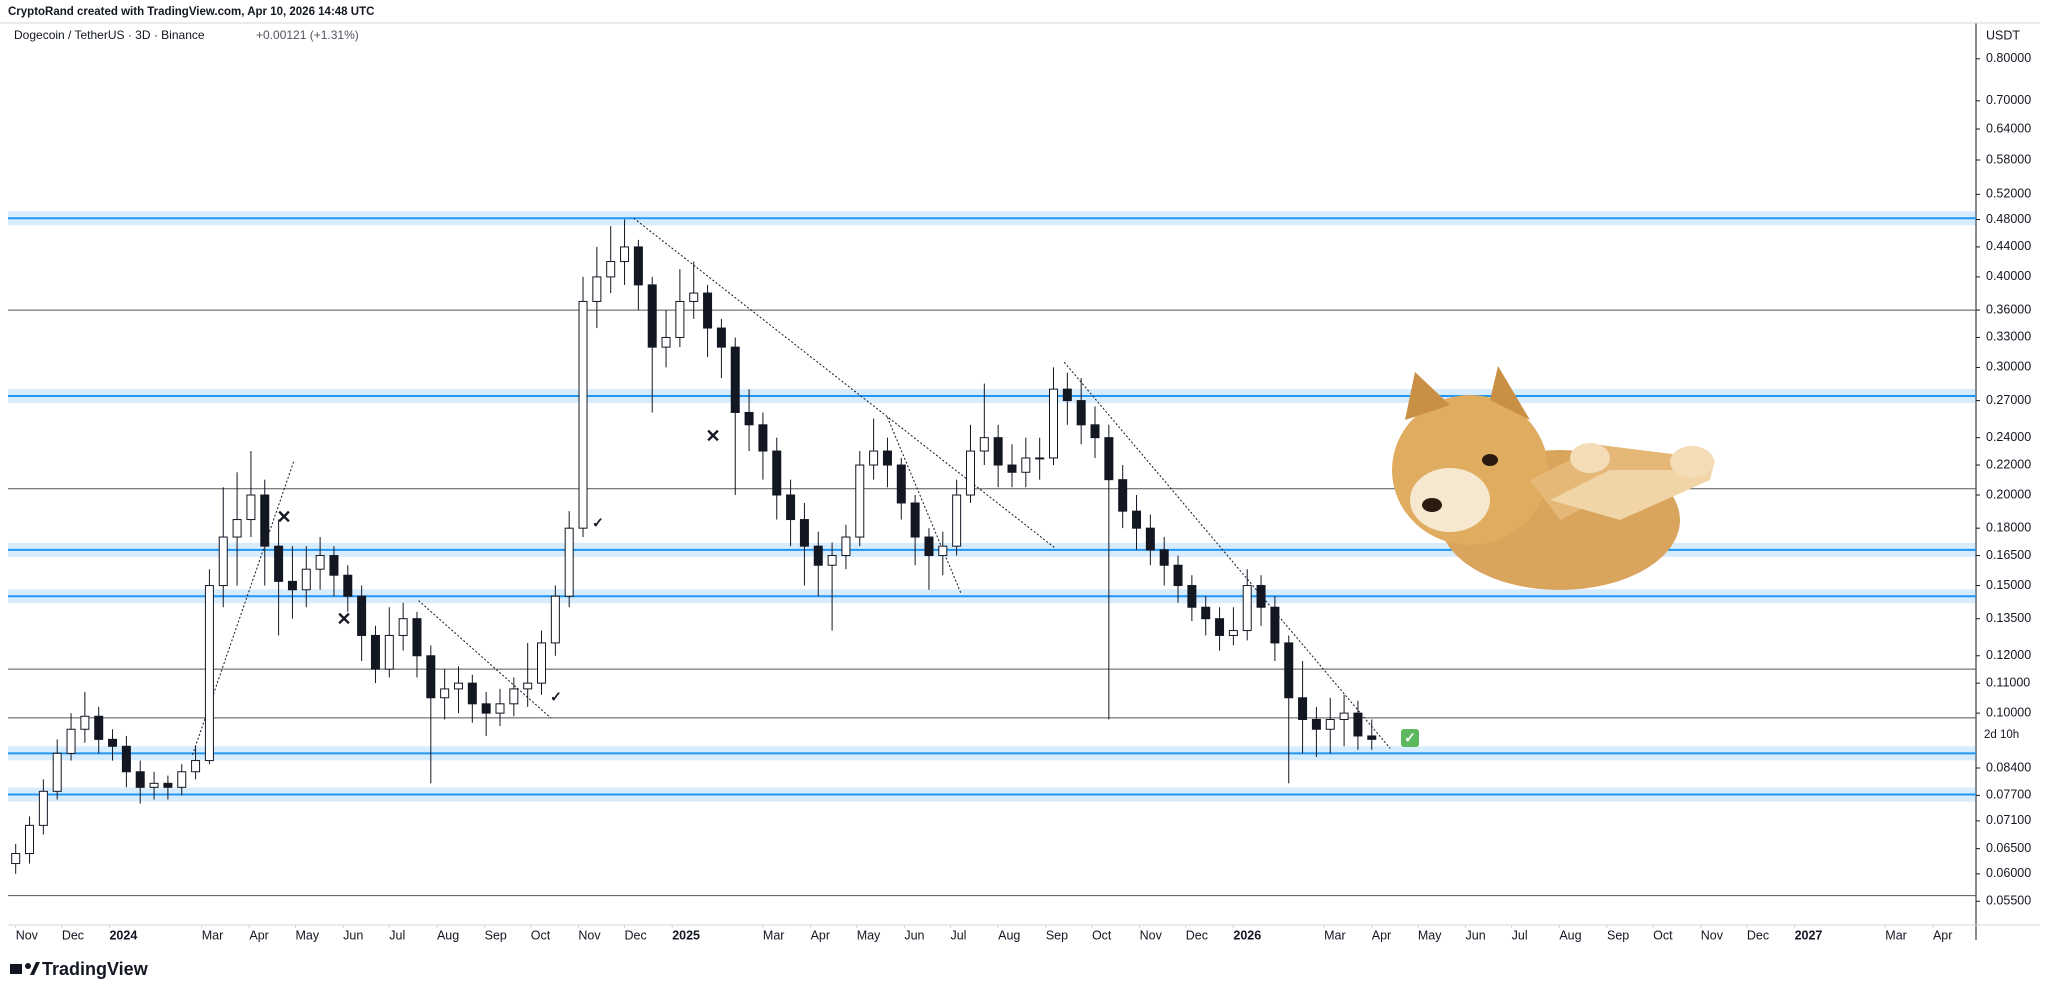 The image size is (2048, 996). Describe the element at coordinates (2008, 767) in the screenshot. I see `y-tick-label: 0.08400` at that location.